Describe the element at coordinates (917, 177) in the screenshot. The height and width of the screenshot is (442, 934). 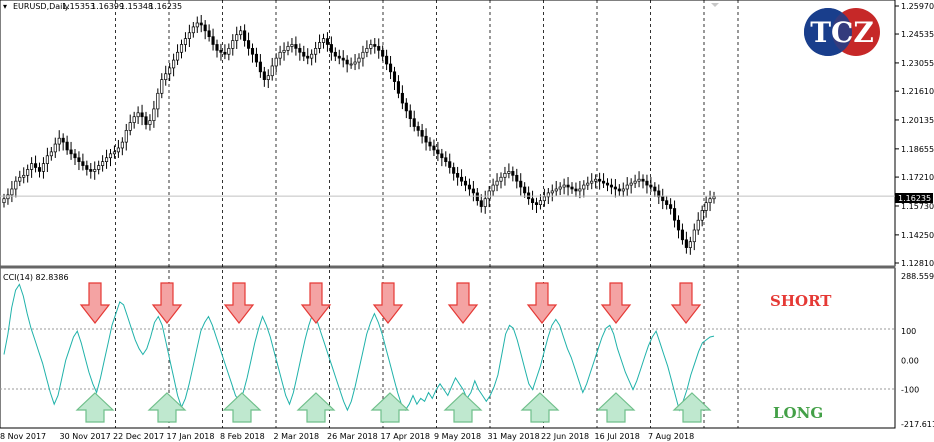
I see `price-tick-label: 1.17210` at that location.